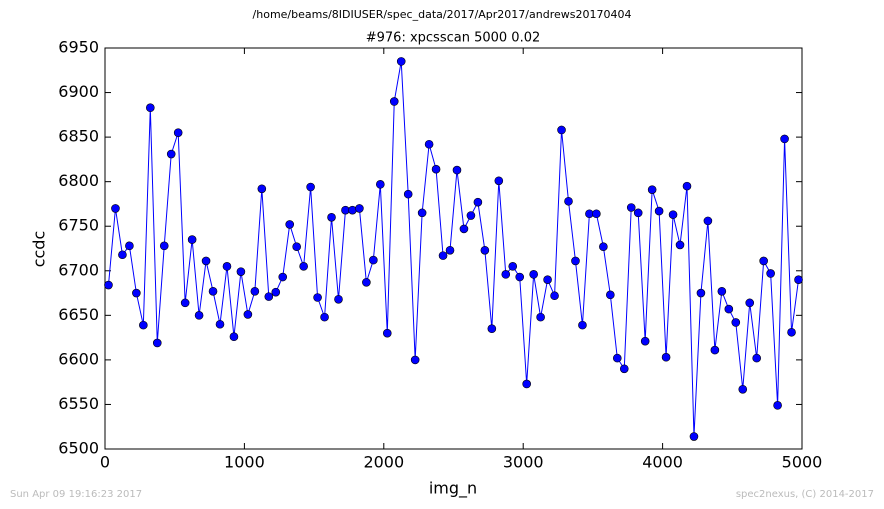 The image size is (884, 509). I want to click on y-axis-label: ccdc, so click(39, 249).